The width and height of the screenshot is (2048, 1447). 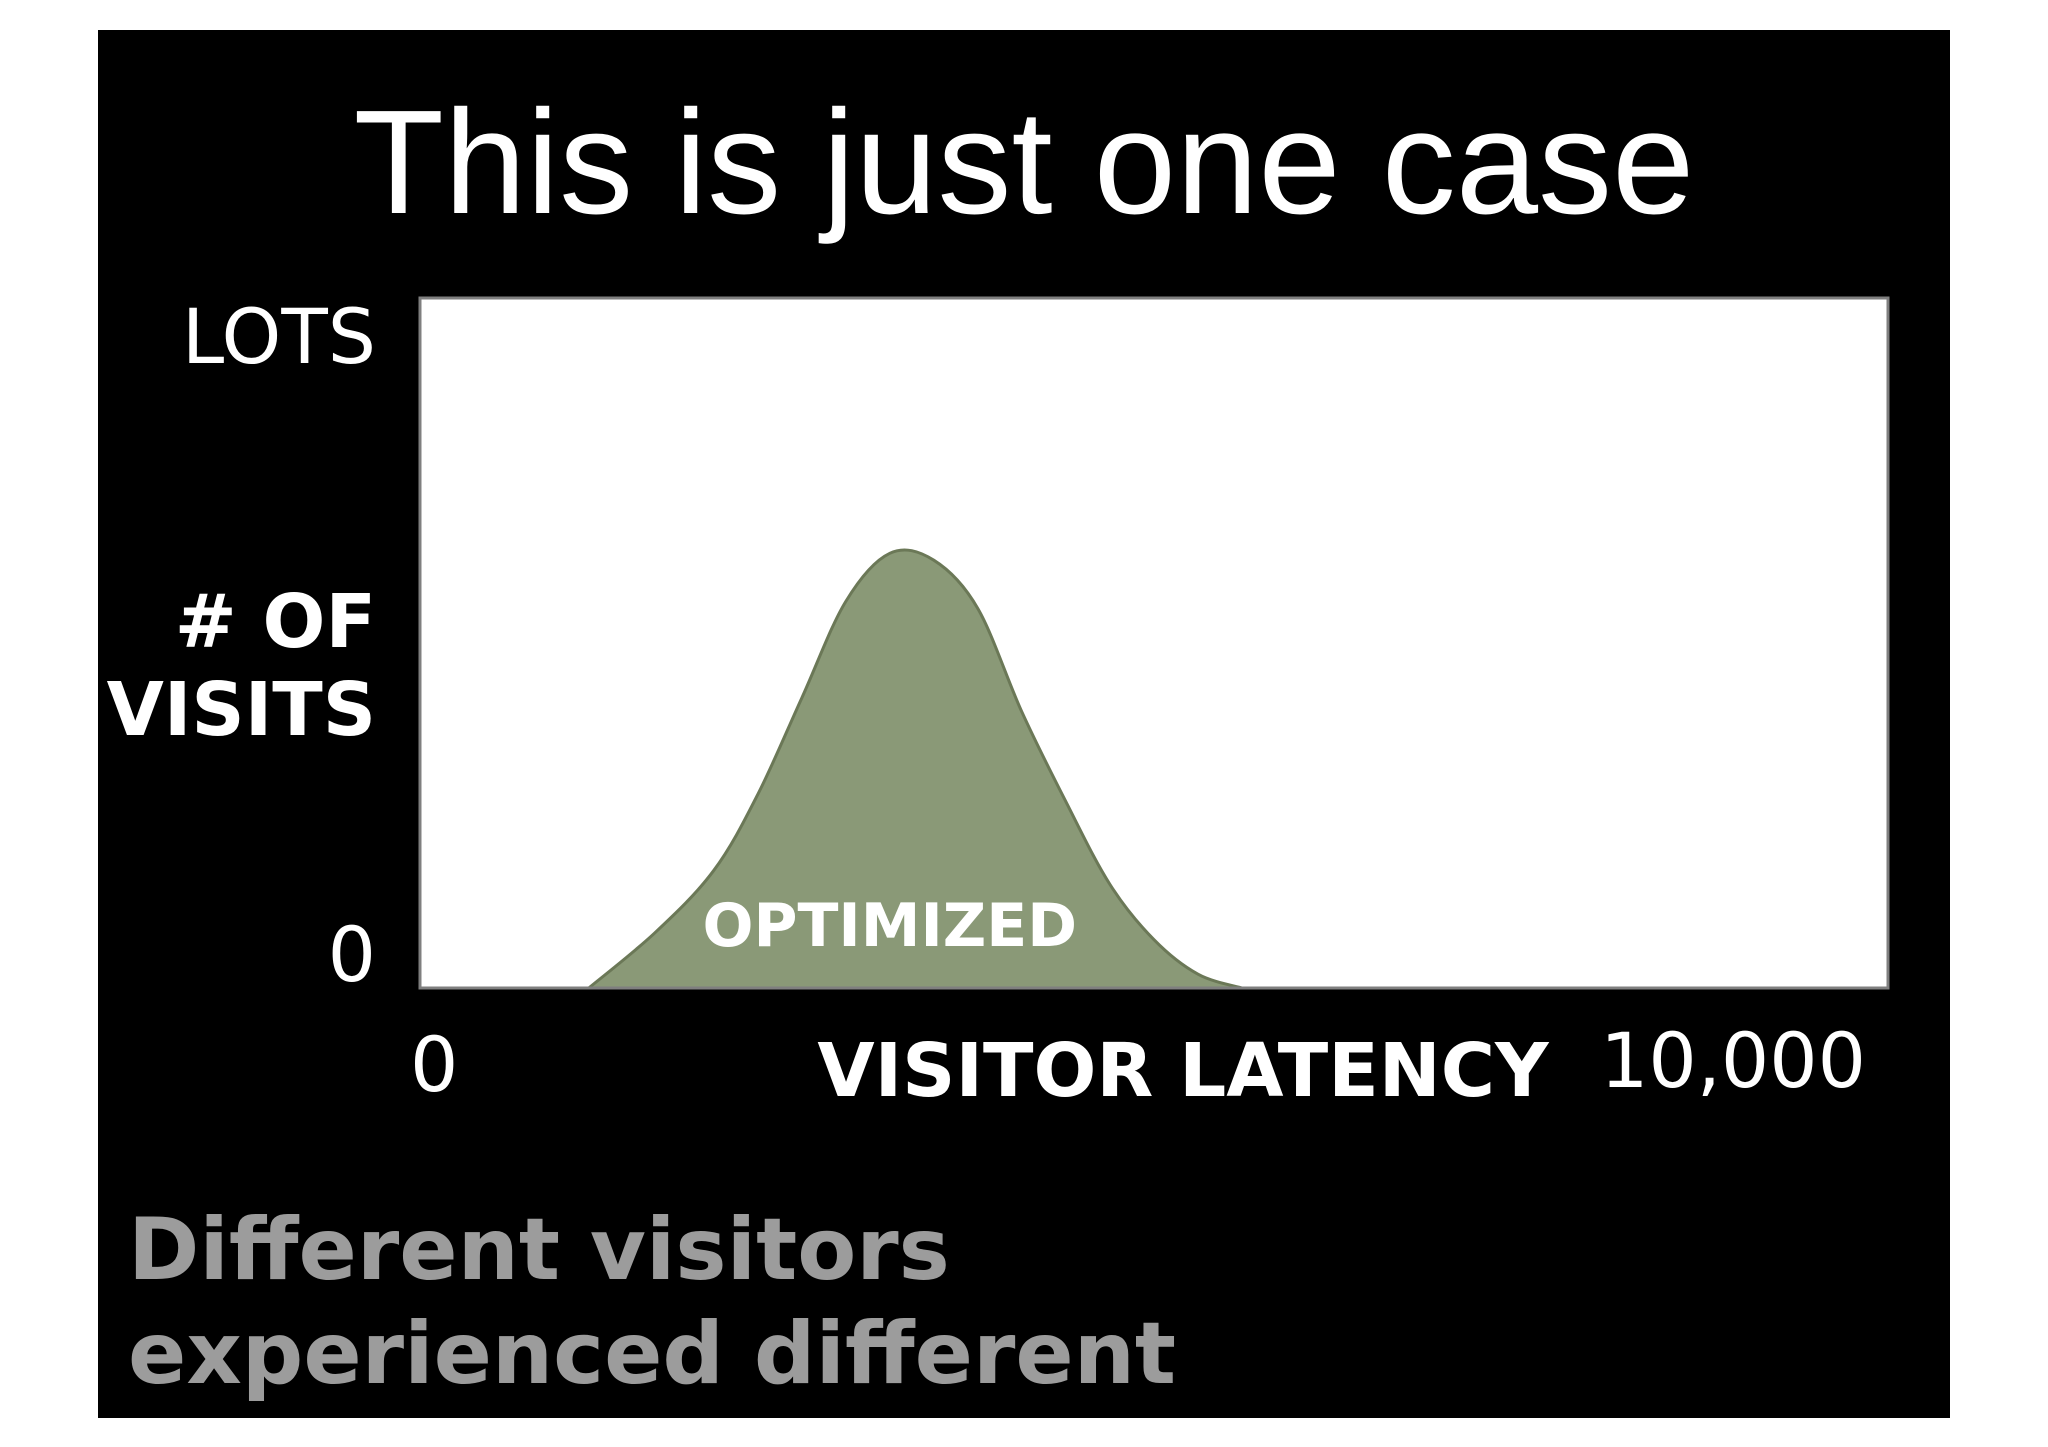 I want to click on caption-line-1: Different visitors, so click(x=539, y=1250).